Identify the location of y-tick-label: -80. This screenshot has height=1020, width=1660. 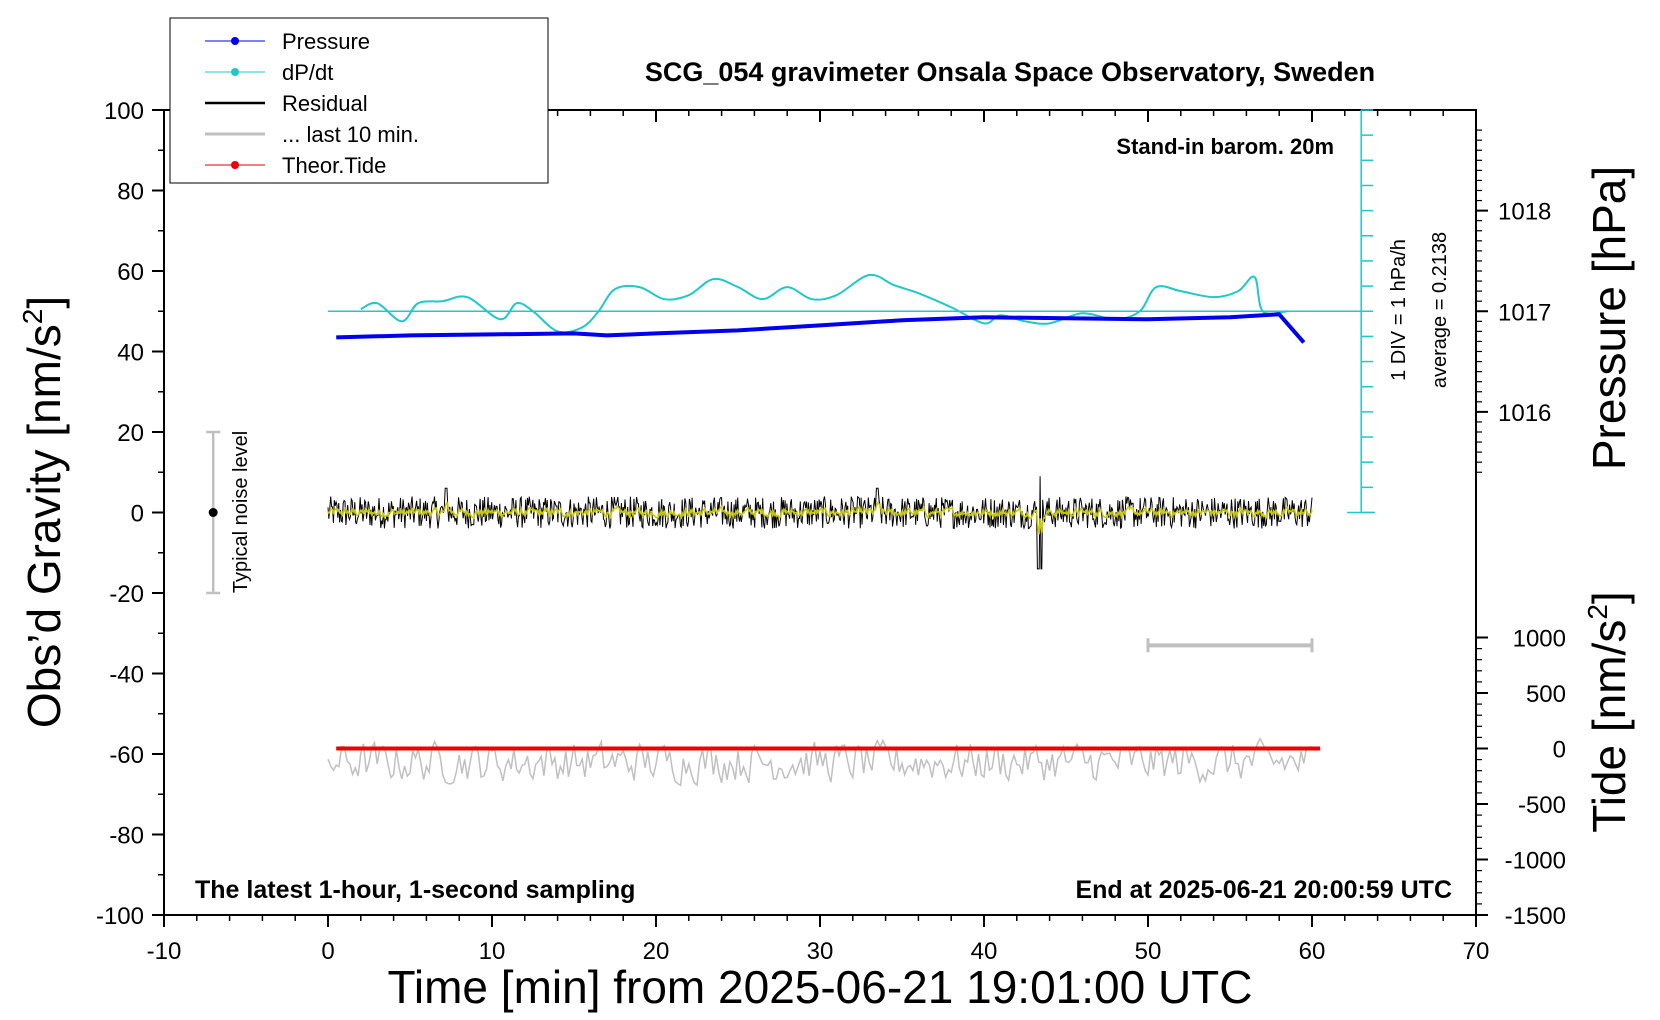
(126, 836).